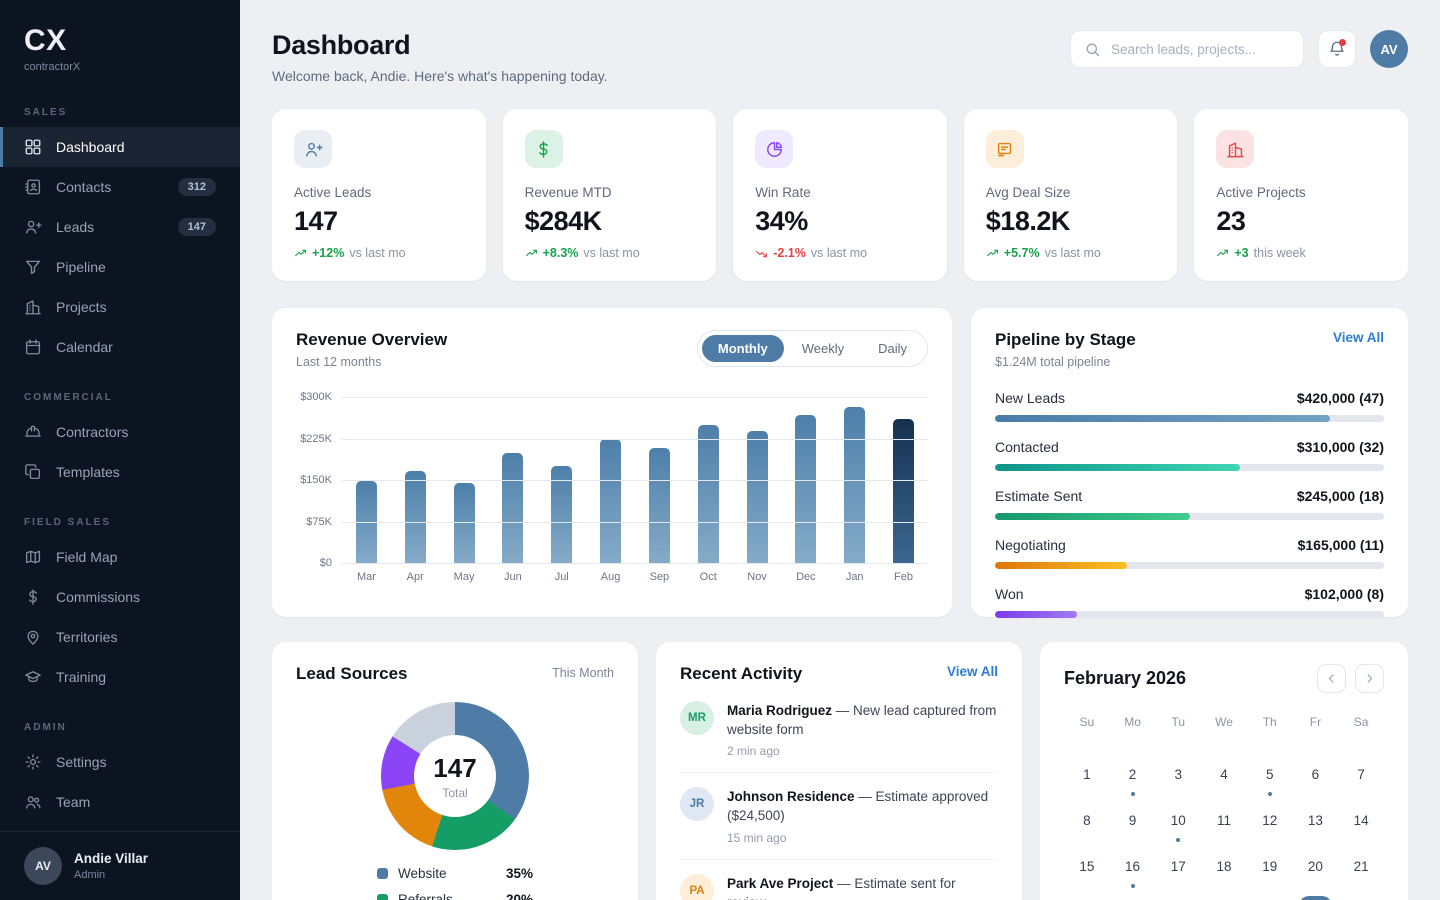 This screenshot has width=1440, height=900. What do you see at coordinates (1132, 886) in the screenshot?
I see `event-dot` at bounding box center [1132, 886].